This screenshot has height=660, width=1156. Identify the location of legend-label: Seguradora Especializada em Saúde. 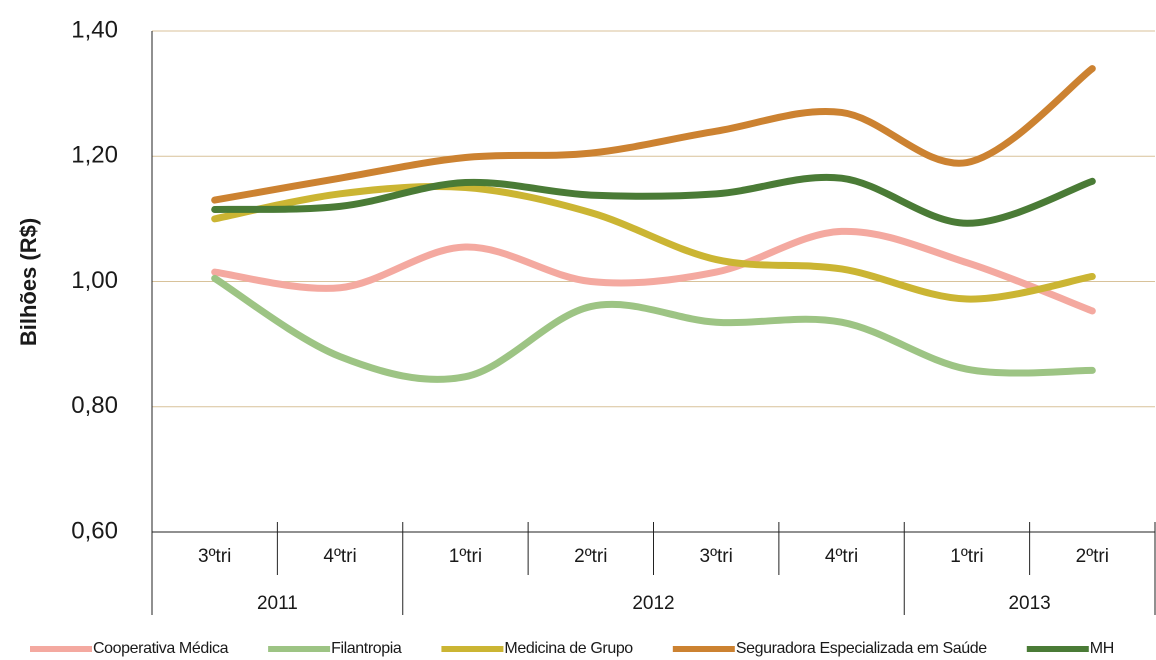
(861, 648).